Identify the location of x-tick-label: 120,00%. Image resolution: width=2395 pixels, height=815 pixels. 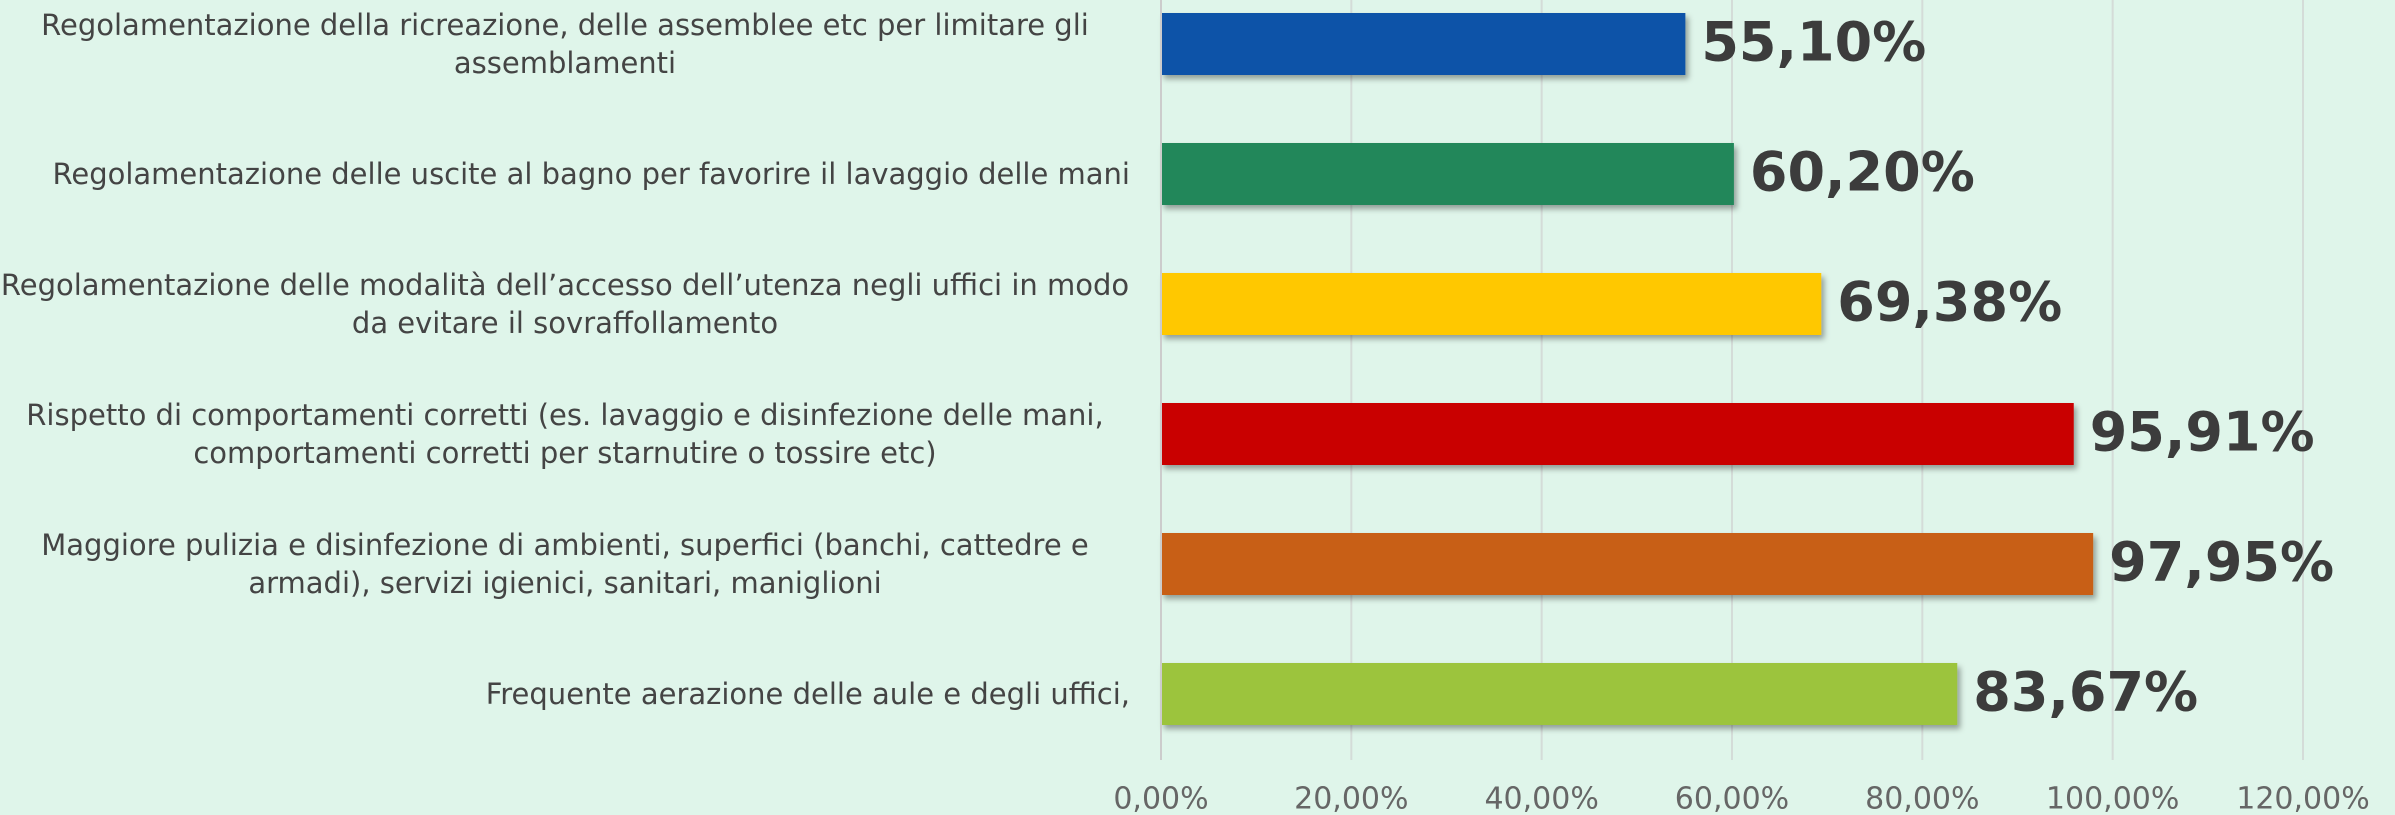
(2302, 798).